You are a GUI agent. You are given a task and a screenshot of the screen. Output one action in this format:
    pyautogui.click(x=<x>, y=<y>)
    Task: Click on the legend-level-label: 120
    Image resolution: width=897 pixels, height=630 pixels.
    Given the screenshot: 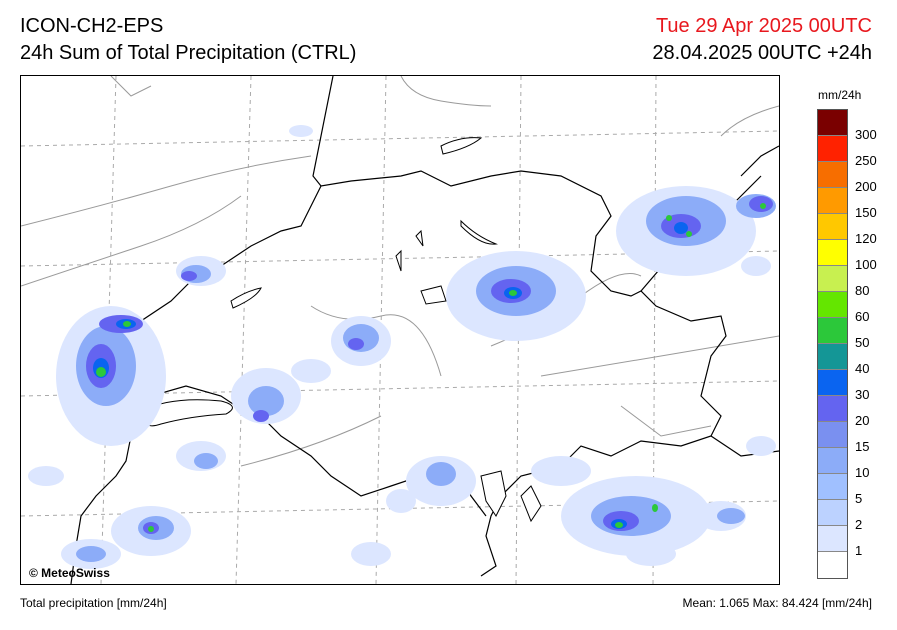 What is the action you would take?
    pyautogui.click(x=866, y=238)
    